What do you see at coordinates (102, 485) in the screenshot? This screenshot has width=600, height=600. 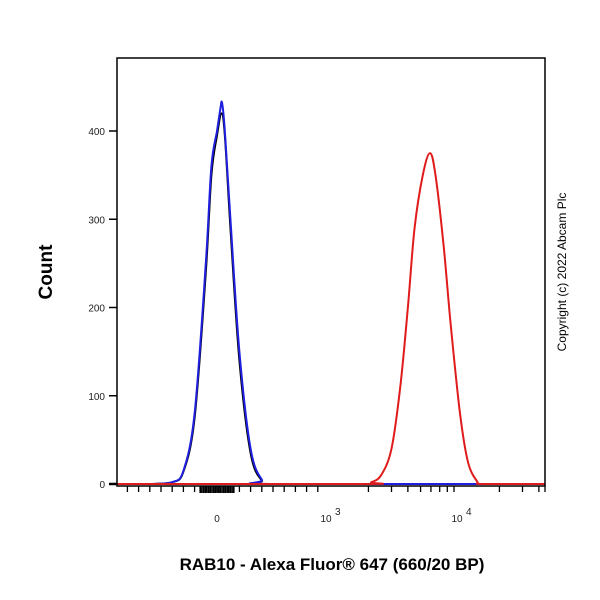 I see `y-tick-label: 0` at bounding box center [102, 485].